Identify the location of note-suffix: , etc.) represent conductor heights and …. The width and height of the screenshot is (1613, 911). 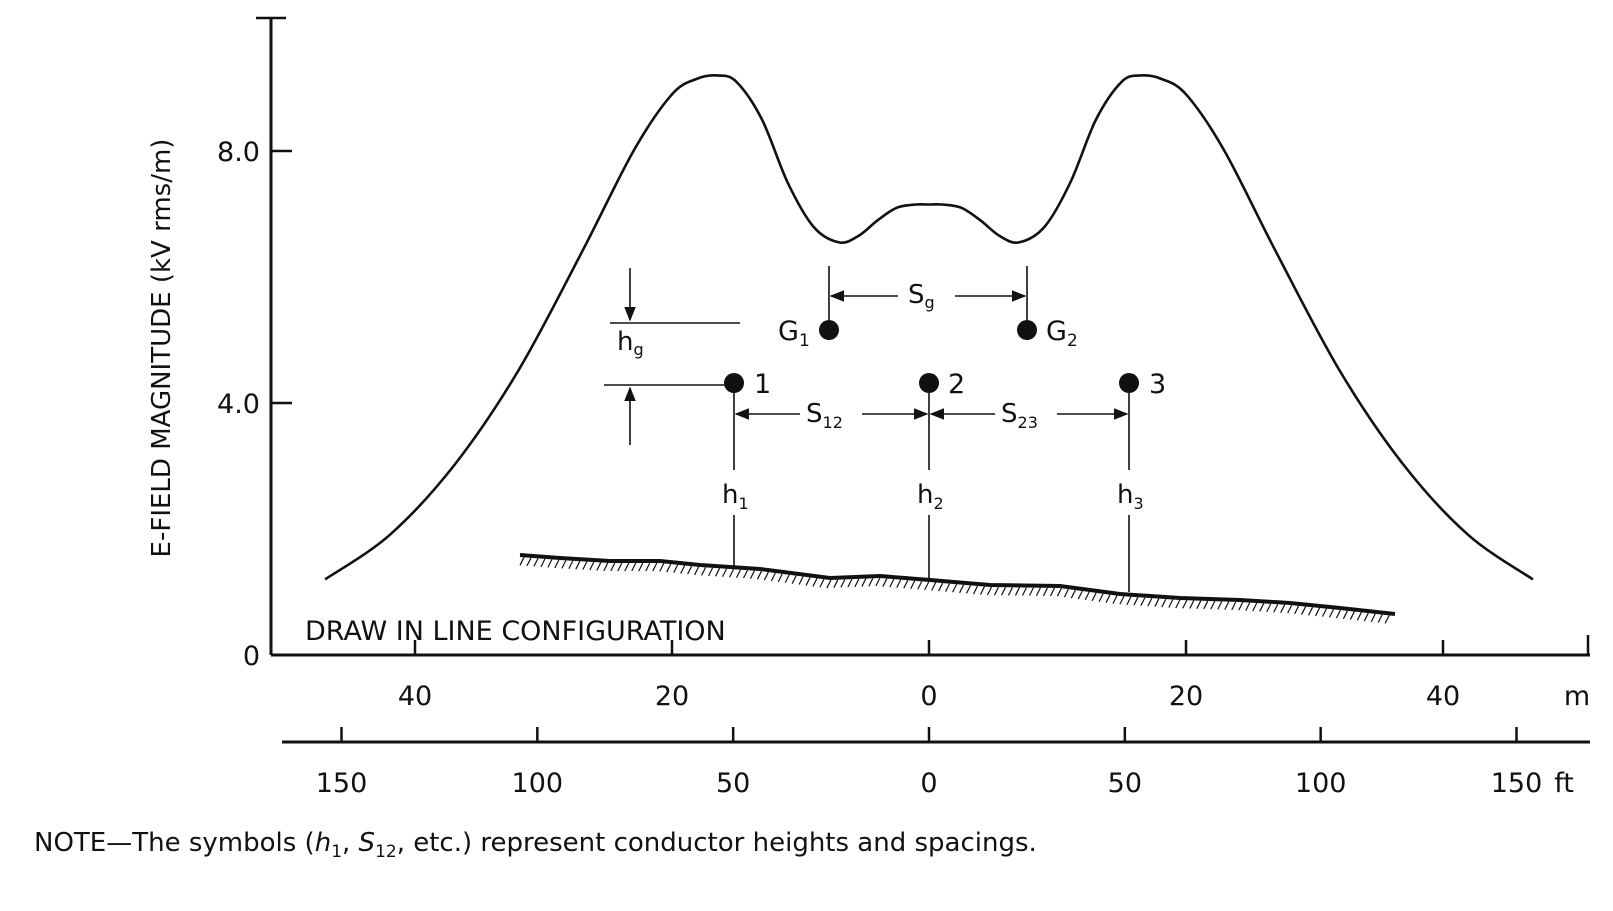
(716, 843).